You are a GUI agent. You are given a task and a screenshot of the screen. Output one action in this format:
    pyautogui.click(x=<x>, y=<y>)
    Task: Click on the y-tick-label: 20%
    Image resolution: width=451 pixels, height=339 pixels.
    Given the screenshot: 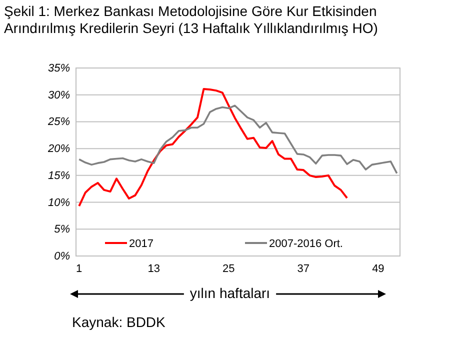 What is the action you would take?
    pyautogui.click(x=58, y=149)
    